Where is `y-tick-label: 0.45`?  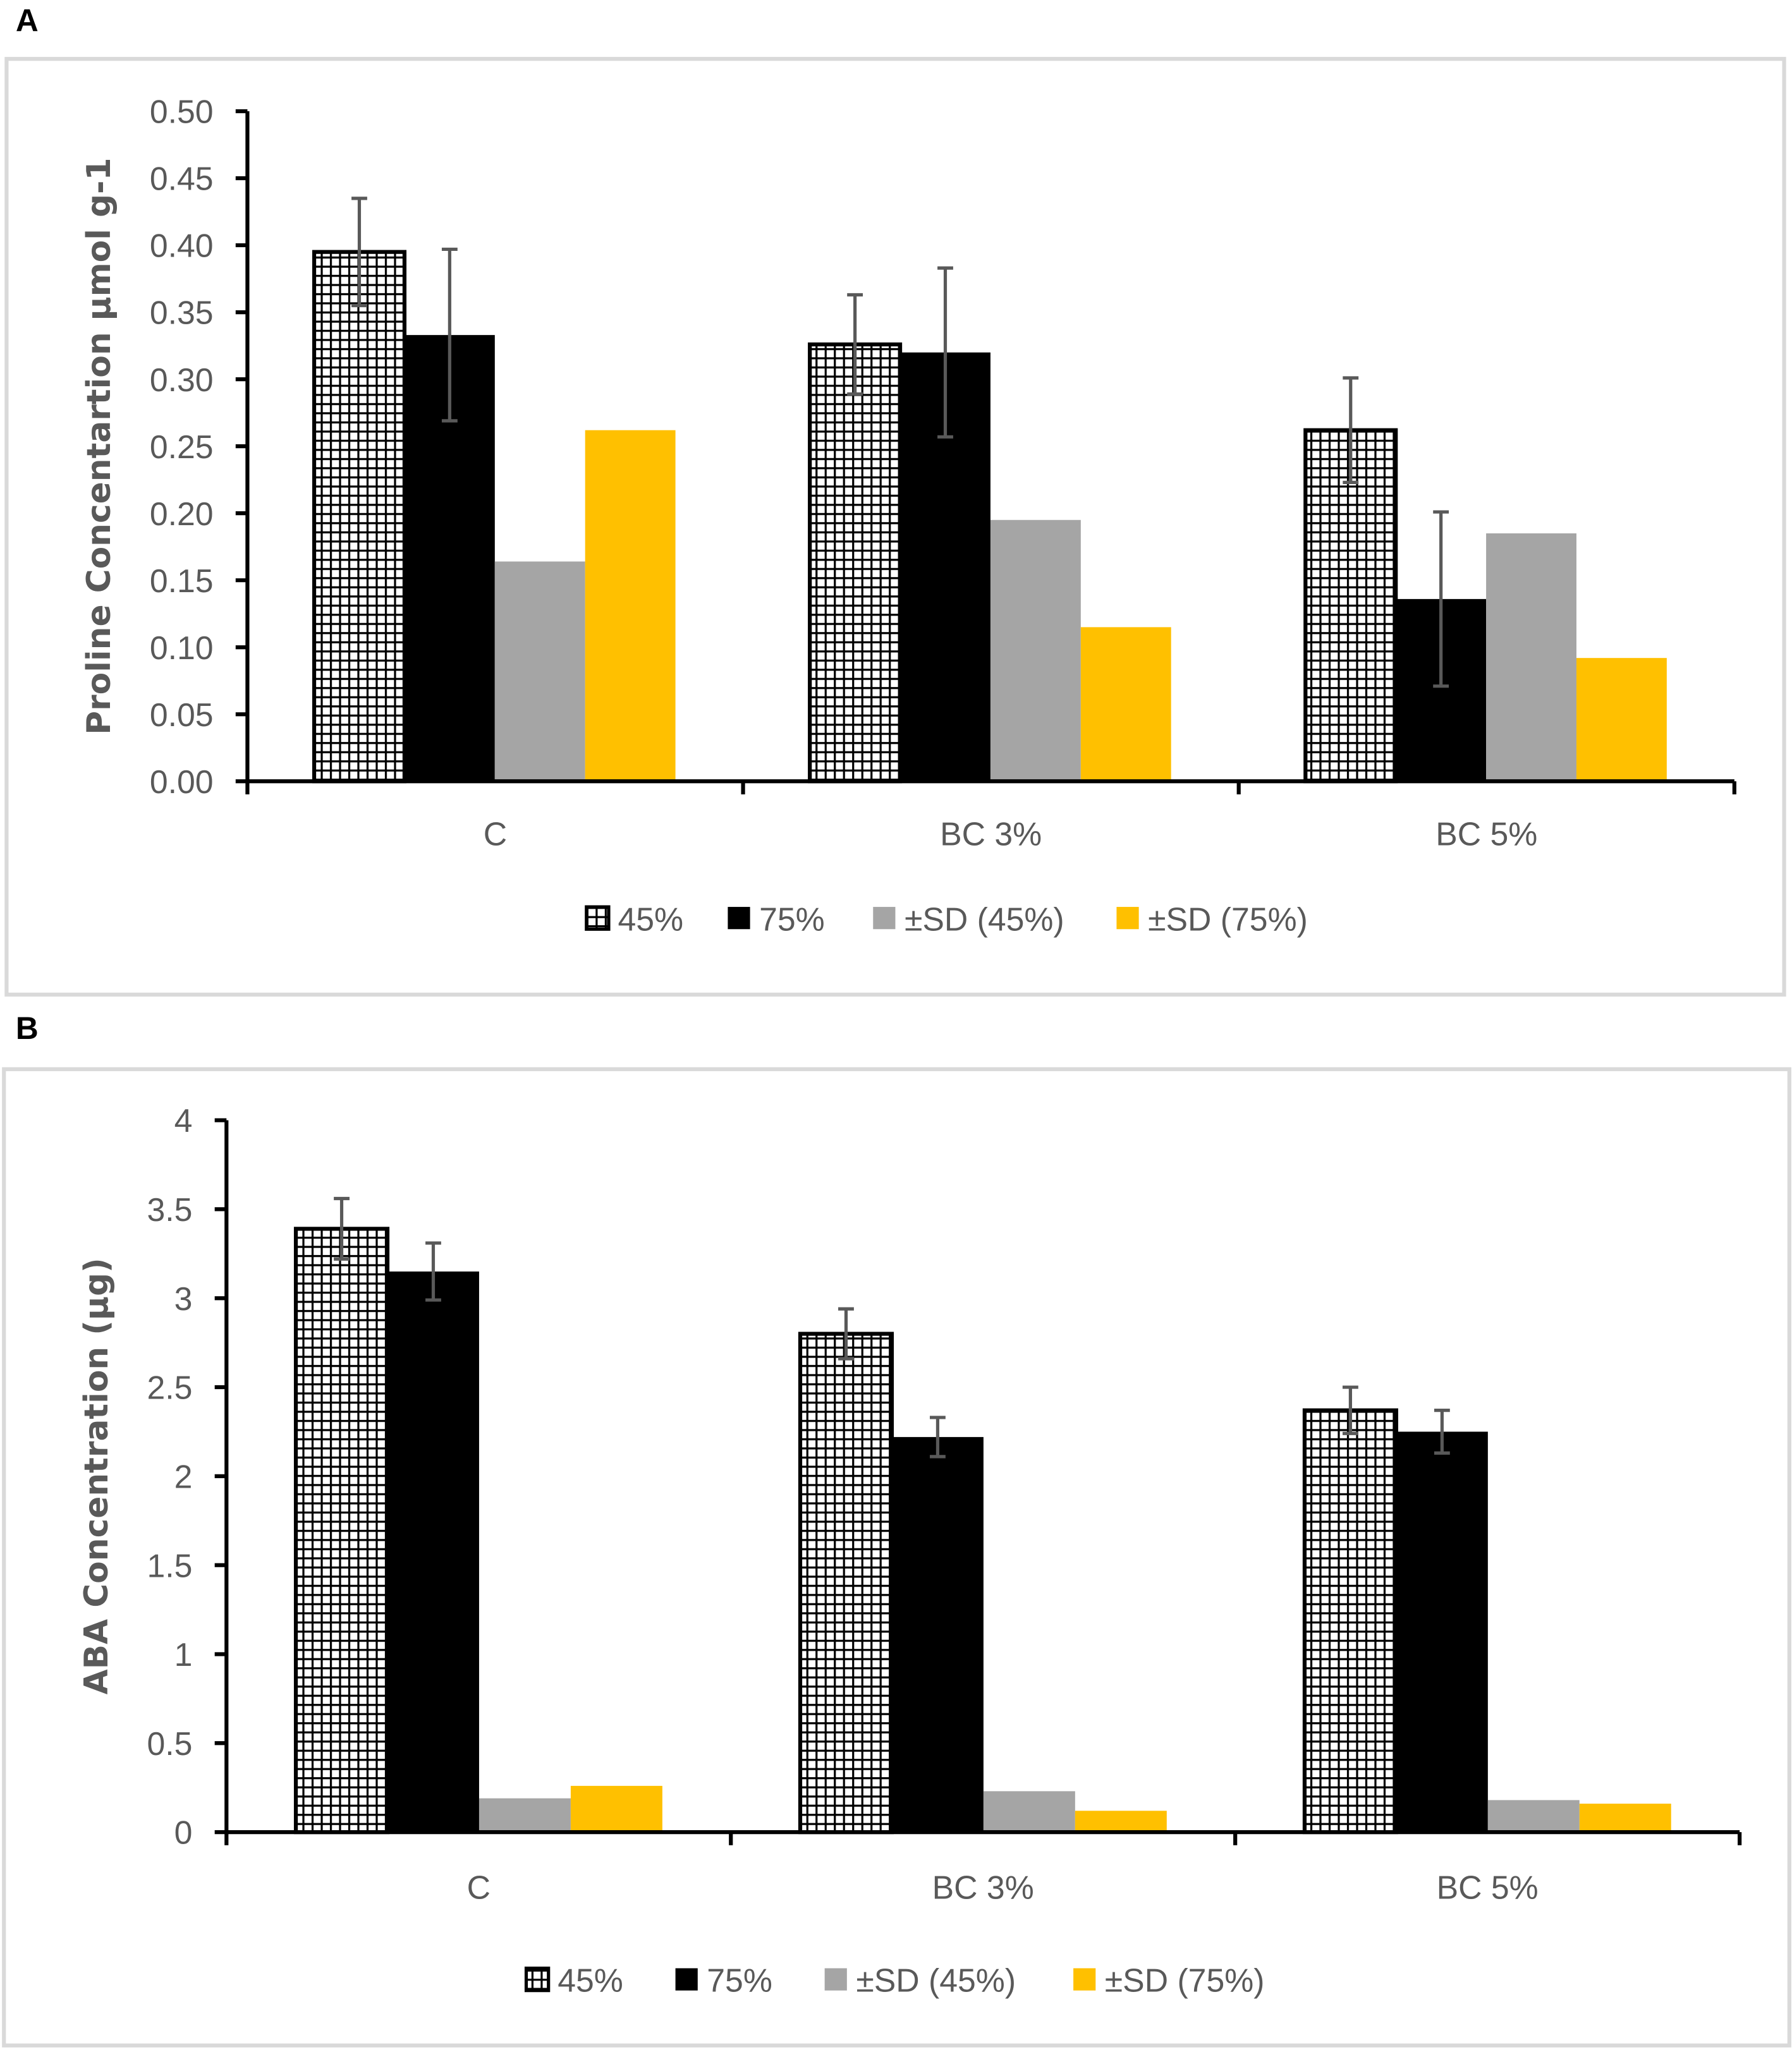
y-tick-label: 0.45 is located at coordinates (182, 179).